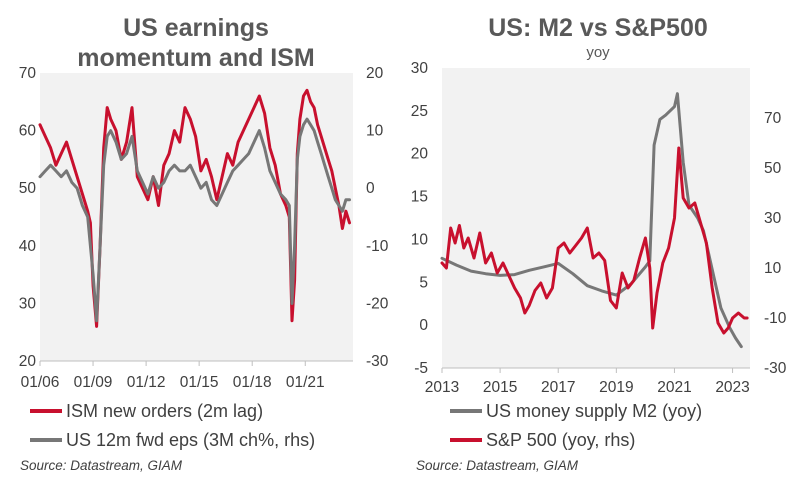 Image resolution: width=800 pixels, height=481 pixels. Describe the element at coordinates (305, 382) in the screenshot. I see `left-x-axis-tick-label: 01/21` at that location.